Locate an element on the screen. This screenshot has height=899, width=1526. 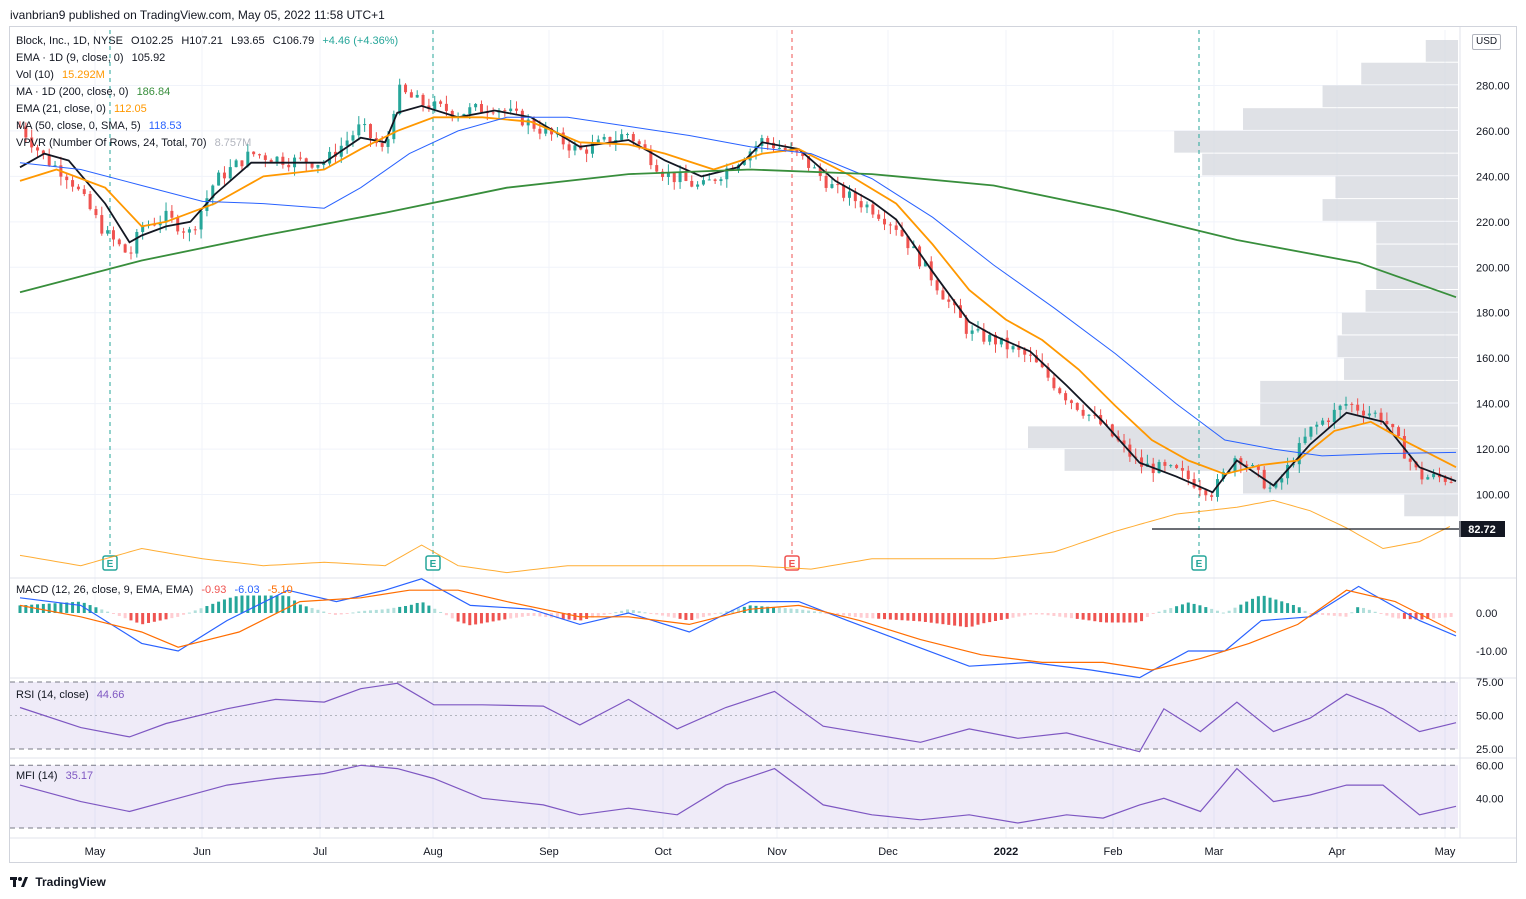
mfi-legend: MFI (14) 35.17 is located at coordinates (54, 776).